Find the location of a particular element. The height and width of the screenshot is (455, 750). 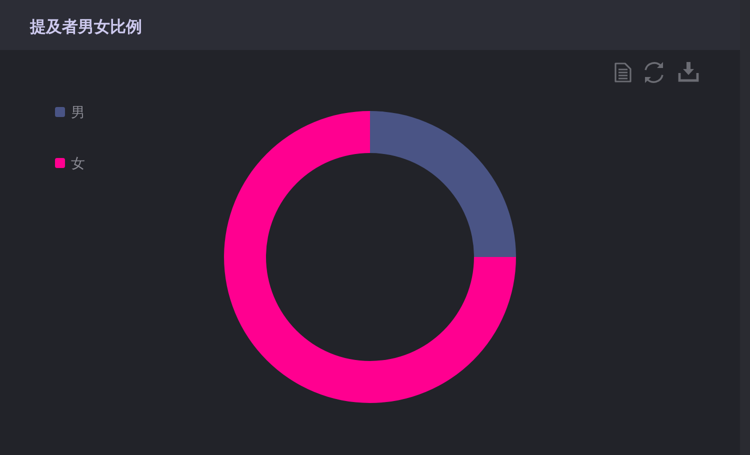

legend-label: 女 is located at coordinates (78, 164).